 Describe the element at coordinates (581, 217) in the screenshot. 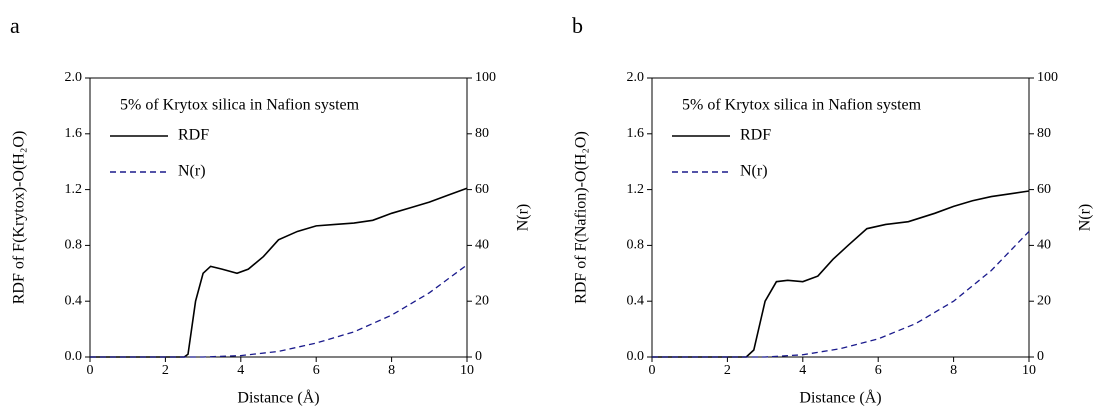

I see `y-axis-label: RDF of F(Nafion)-O(H₂O)` at that location.